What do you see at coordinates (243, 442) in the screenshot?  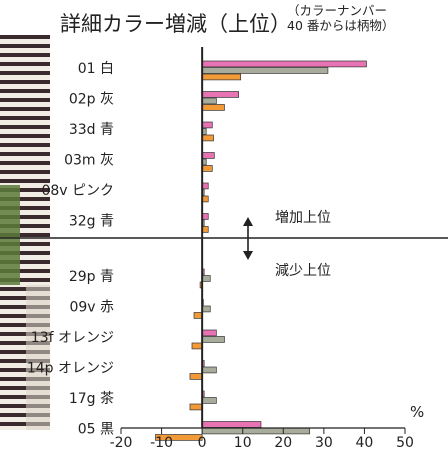 I see `x-tick-label: 10` at bounding box center [243, 442].